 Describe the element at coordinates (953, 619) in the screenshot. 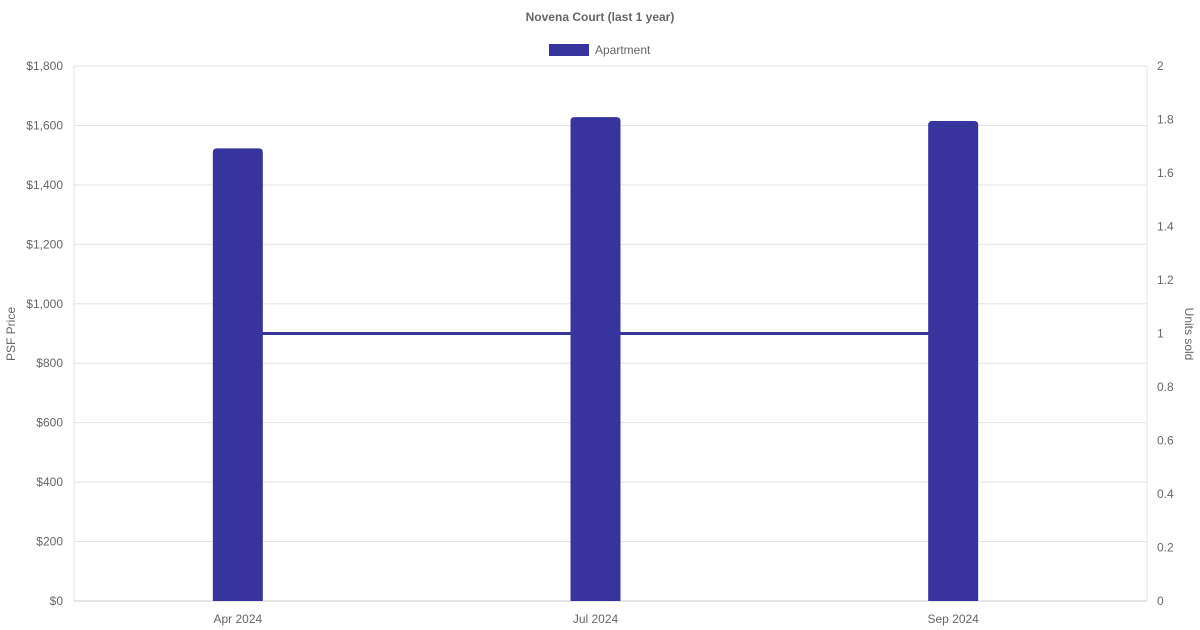

I see `x-tick-label: Sep 2024` at that location.